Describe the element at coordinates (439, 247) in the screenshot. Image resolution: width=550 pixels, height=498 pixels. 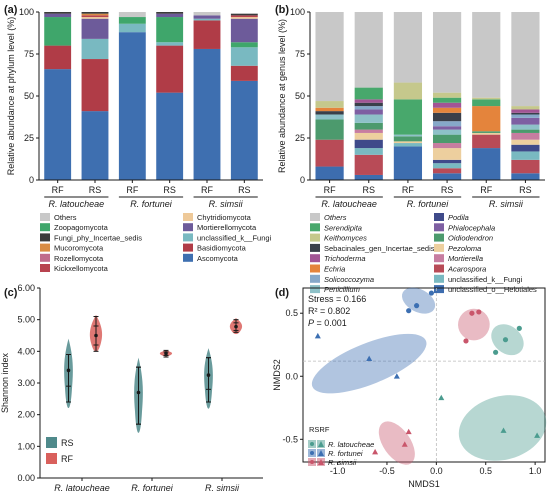
I see `legend-swatch-pezoloma` at that location.